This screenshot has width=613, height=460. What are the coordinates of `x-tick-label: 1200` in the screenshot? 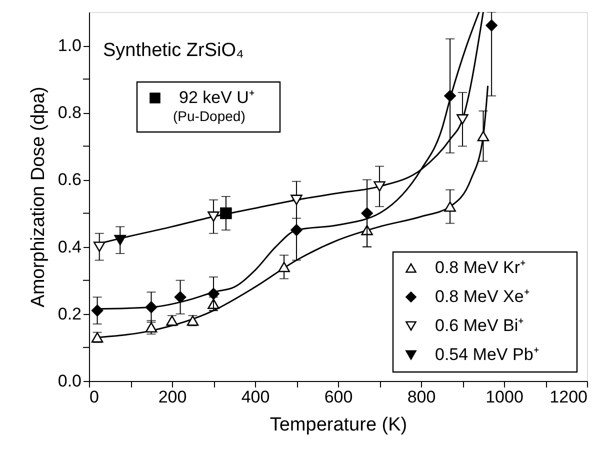 It's located at (569, 397).